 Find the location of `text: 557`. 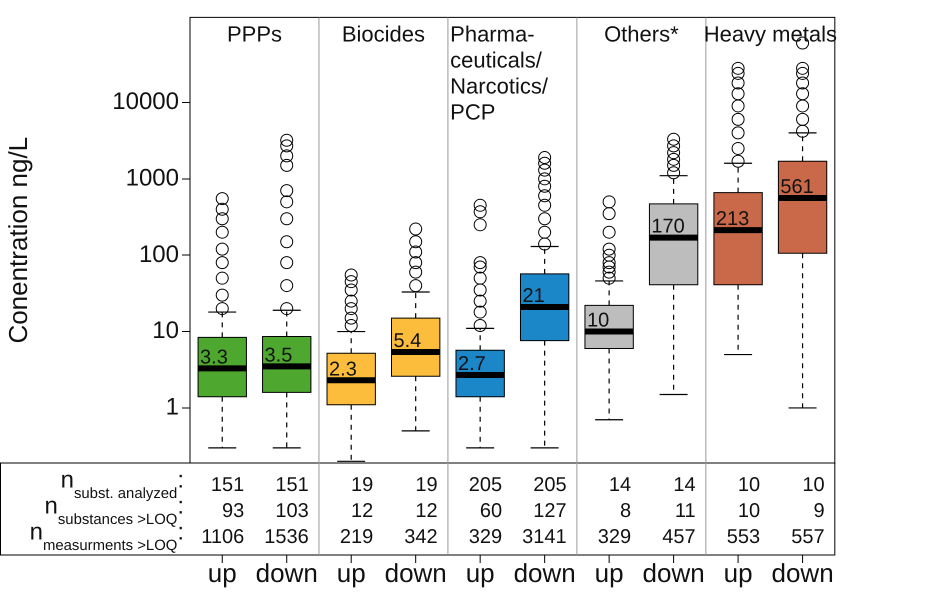

text: 557 is located at coordinates (808, 537).